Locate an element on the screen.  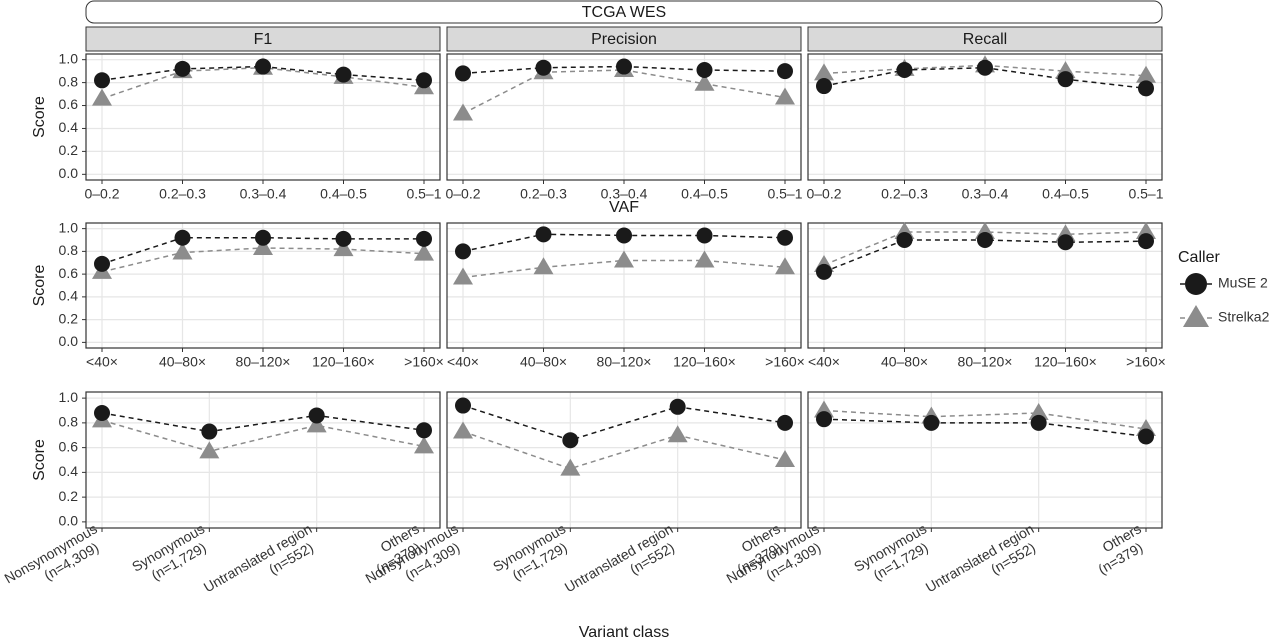
facet-label: F1 is located at coordinates (263, 39).